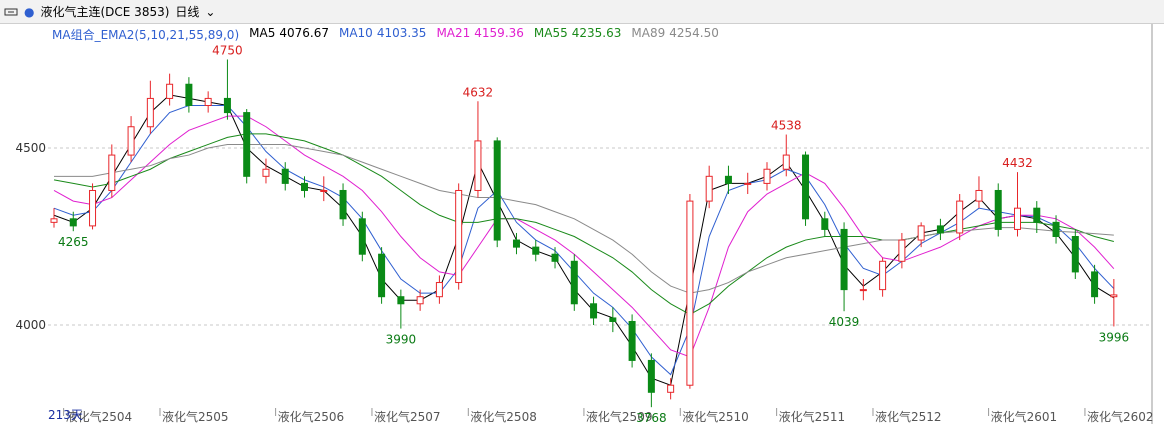  I want to click on x-tick-label: 液化气2510, so click(715, 416).